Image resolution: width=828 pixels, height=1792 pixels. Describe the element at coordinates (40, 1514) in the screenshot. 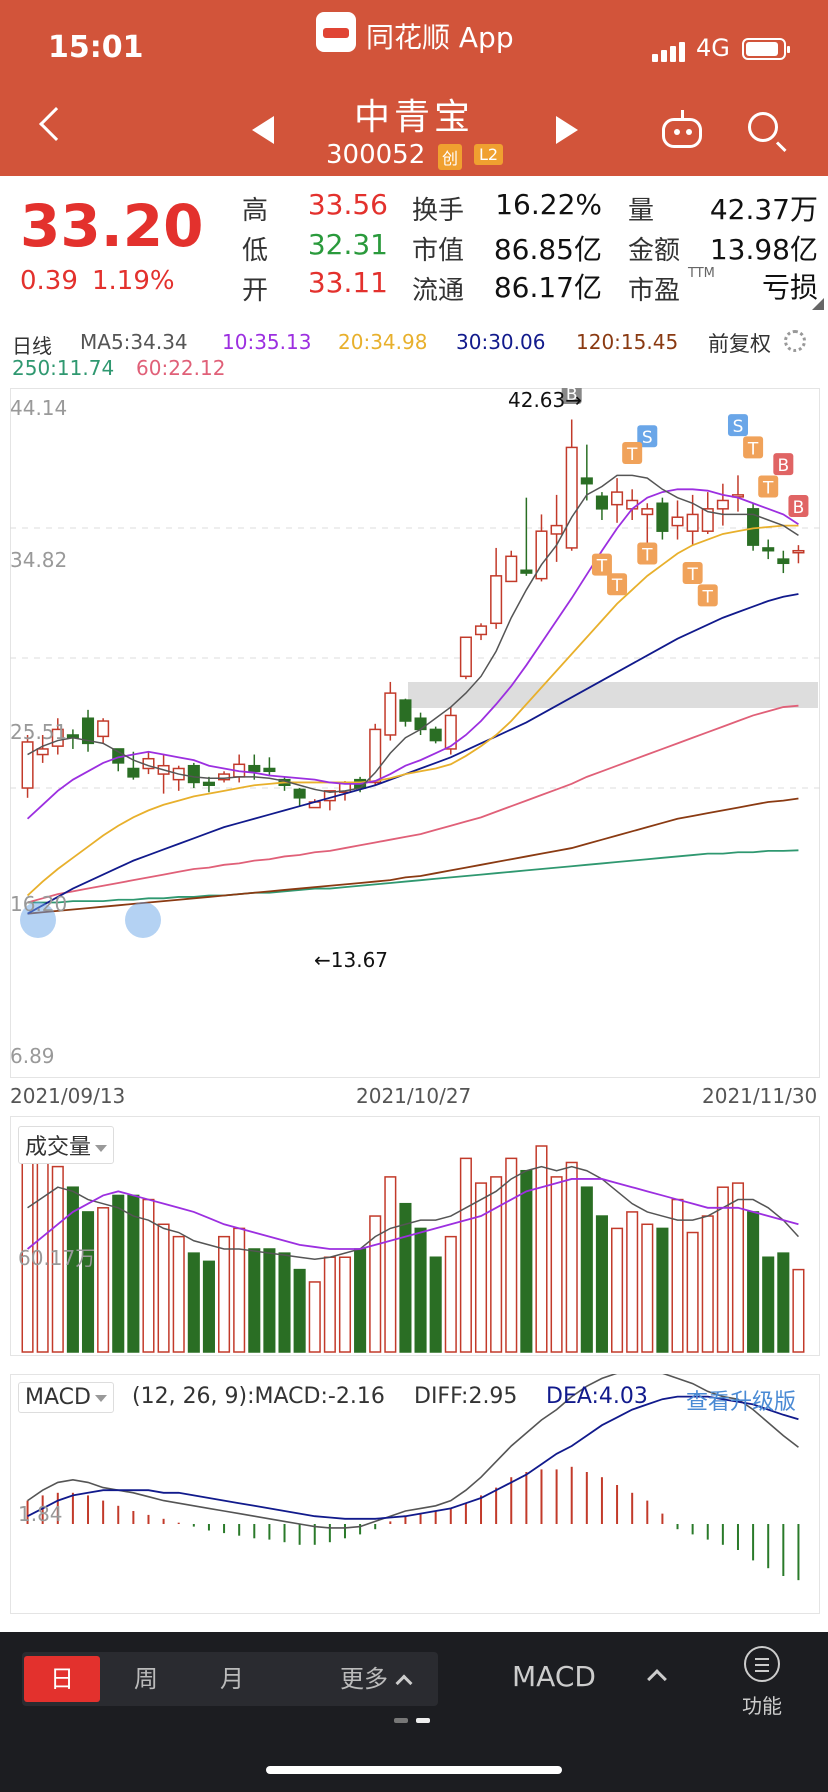

I see `macd-tick-label: 1.84` at that location.